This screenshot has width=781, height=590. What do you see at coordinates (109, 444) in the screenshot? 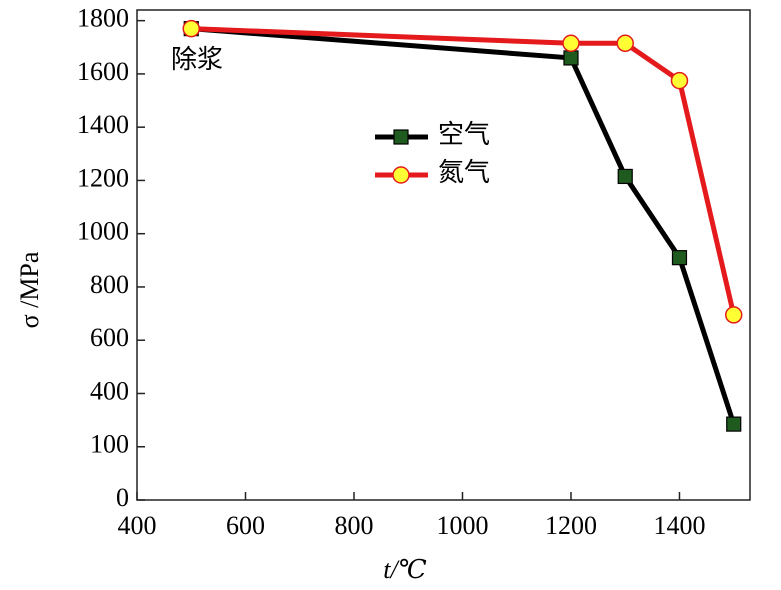
I see `y-tick-label: 100` at bounding box center [109, 444].